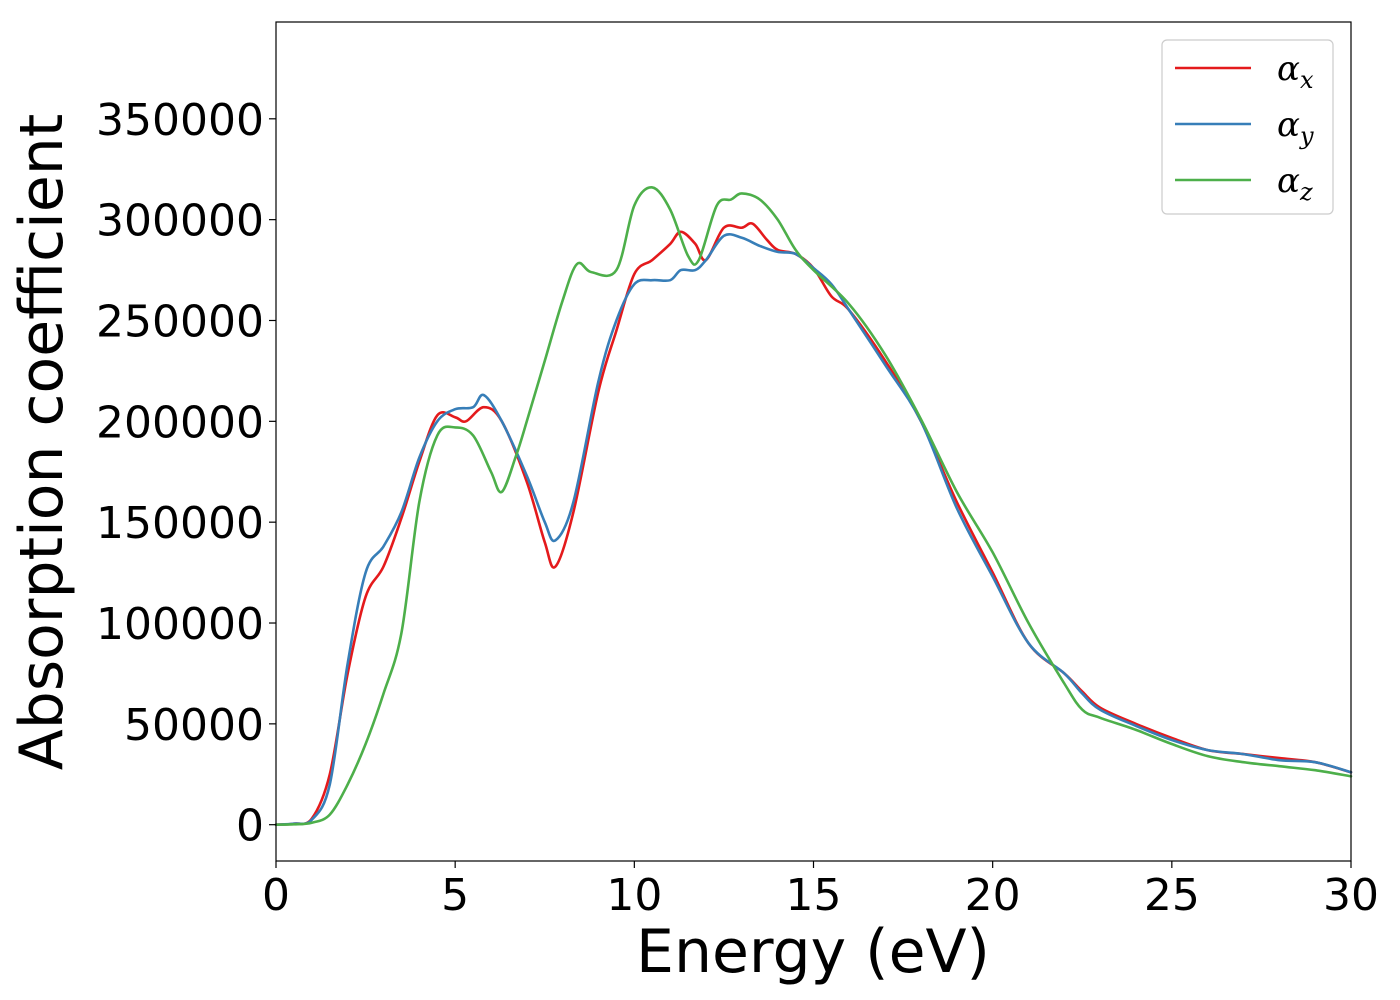 This screenshot has width=1400, height=1000. What do you see at coordinates (813, 952) in the screenshot?
I see `x-axis-title: Energy (eV)` at bounding box center [813, 952].